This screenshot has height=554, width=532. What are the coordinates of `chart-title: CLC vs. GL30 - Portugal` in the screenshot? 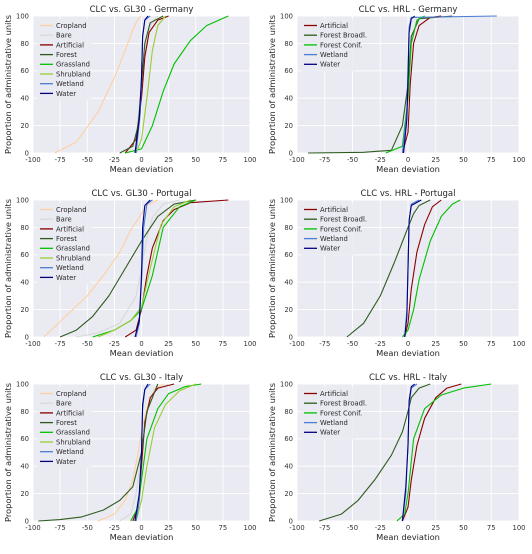 It's located at (142, 194).